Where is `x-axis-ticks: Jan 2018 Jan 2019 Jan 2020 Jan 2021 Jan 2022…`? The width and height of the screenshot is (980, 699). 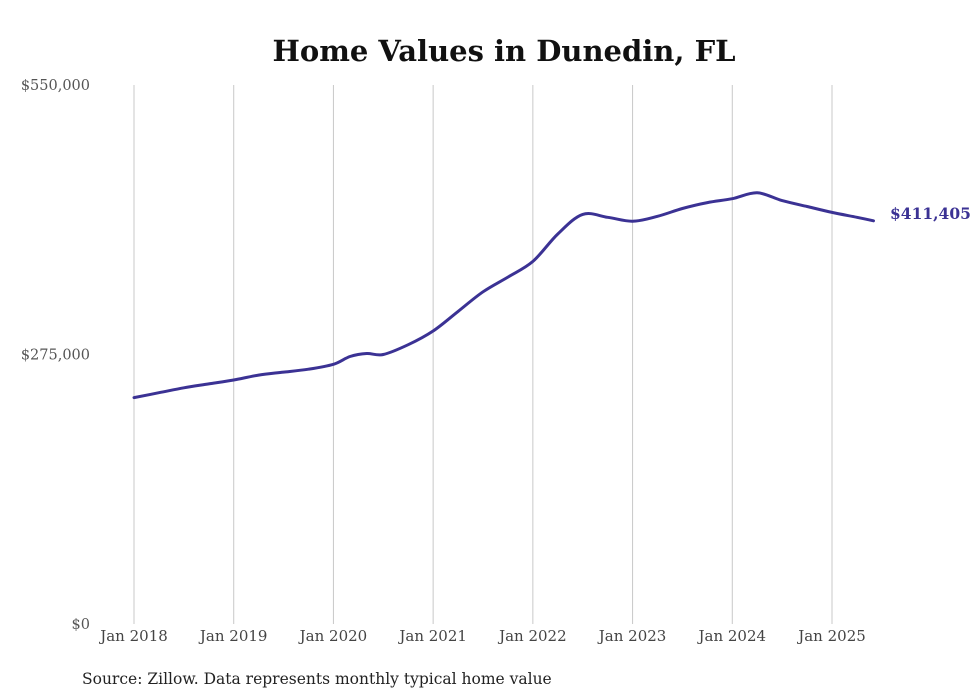
x-axis-ticks: Jan 2018 Jan 2019 Jan 2020 Jan 2021 Jan 2022… is located at coordinates (482, 636).